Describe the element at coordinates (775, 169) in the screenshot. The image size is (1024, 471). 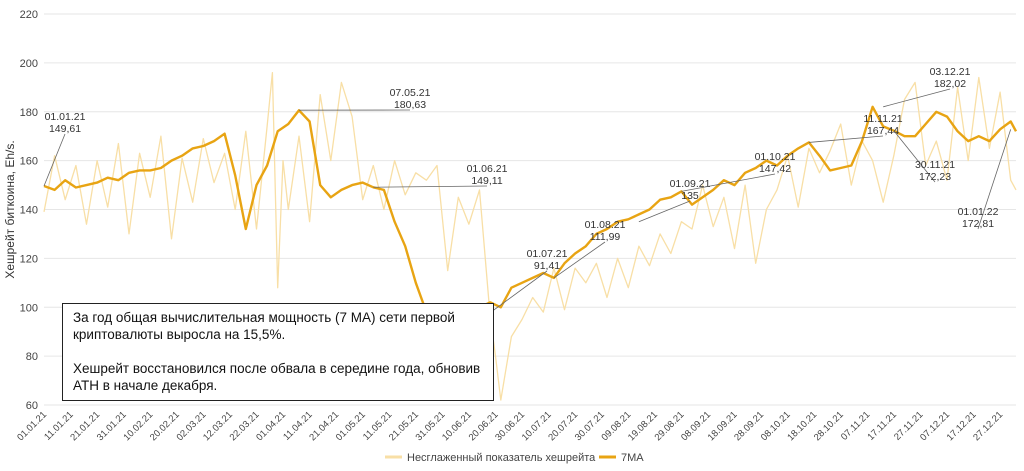
I see `annotation-value: 147,42` at that location.